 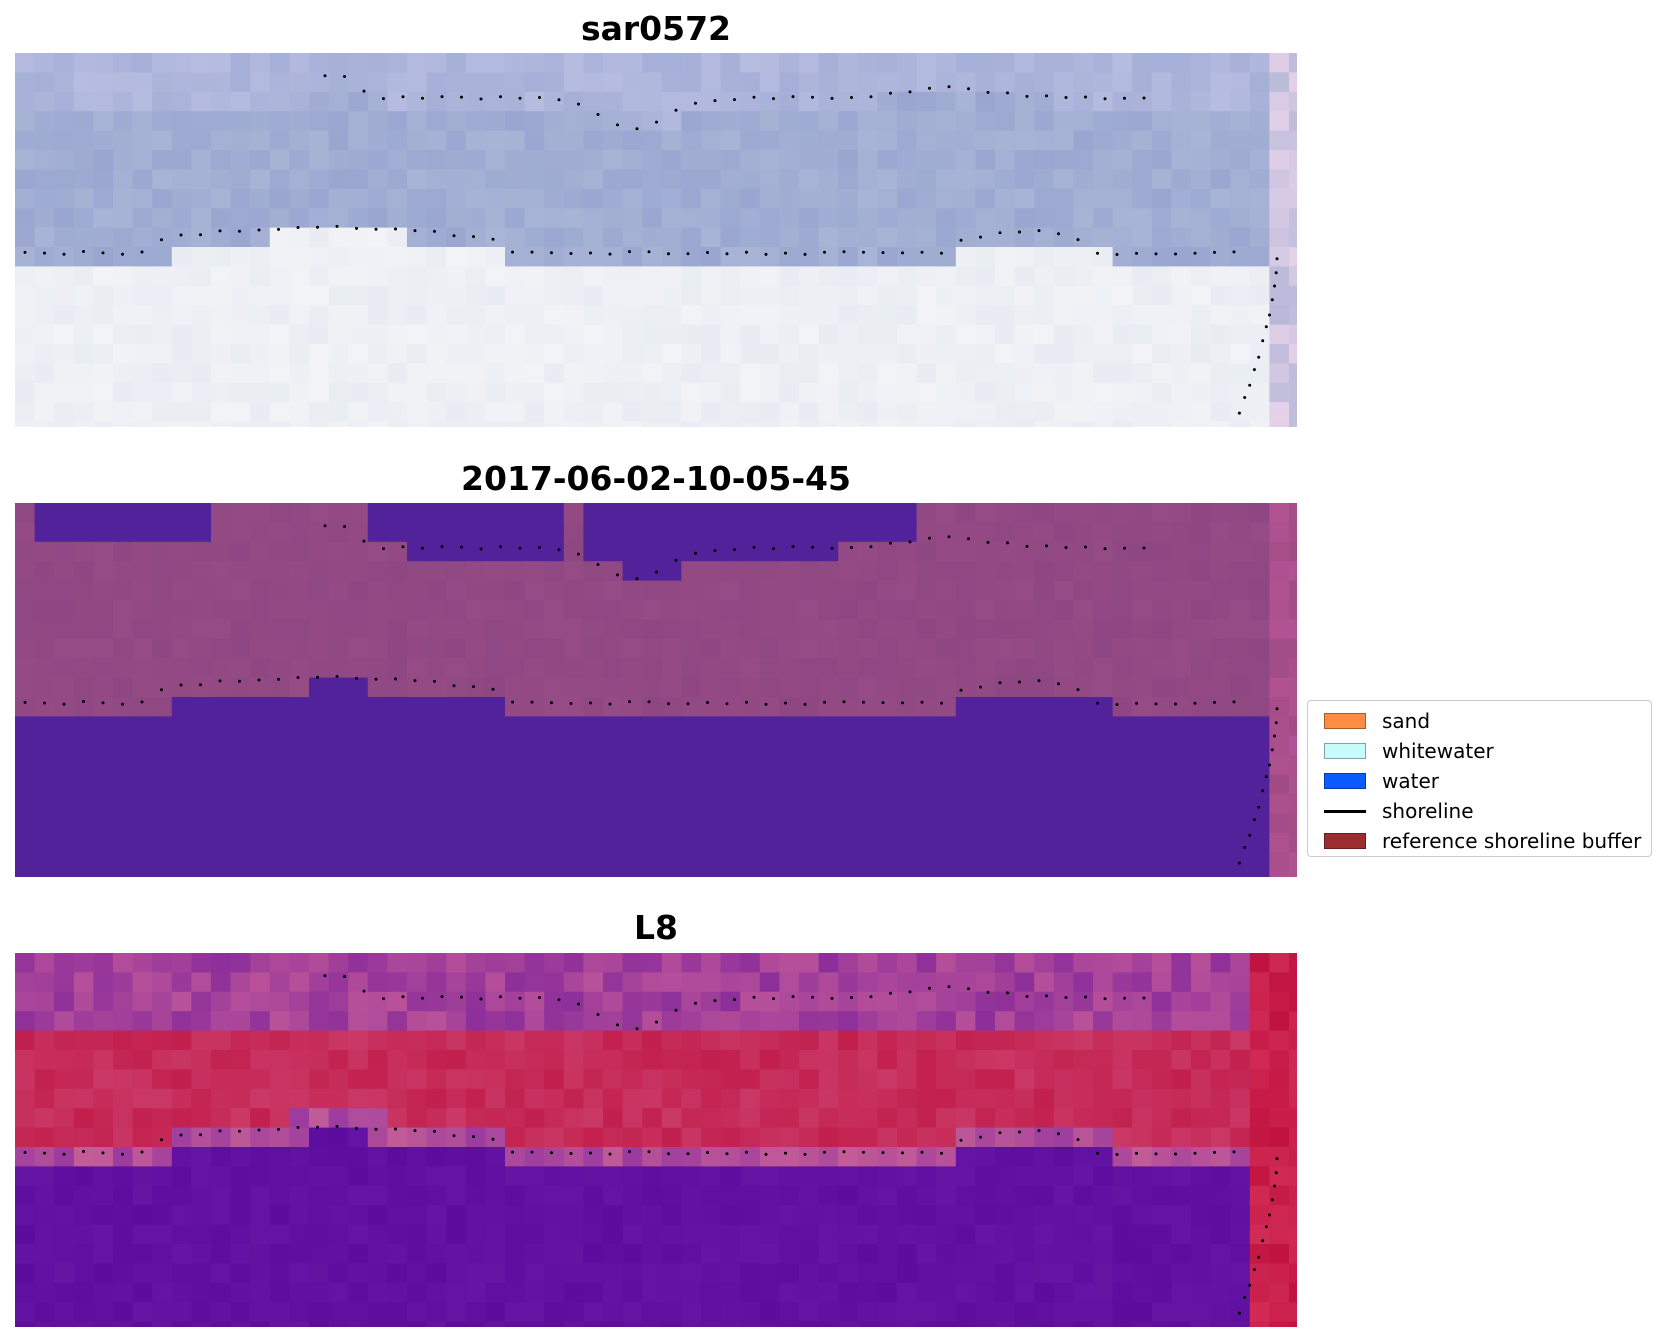 I want to click on panel-title-3: L8, so click(x=656, y=927).